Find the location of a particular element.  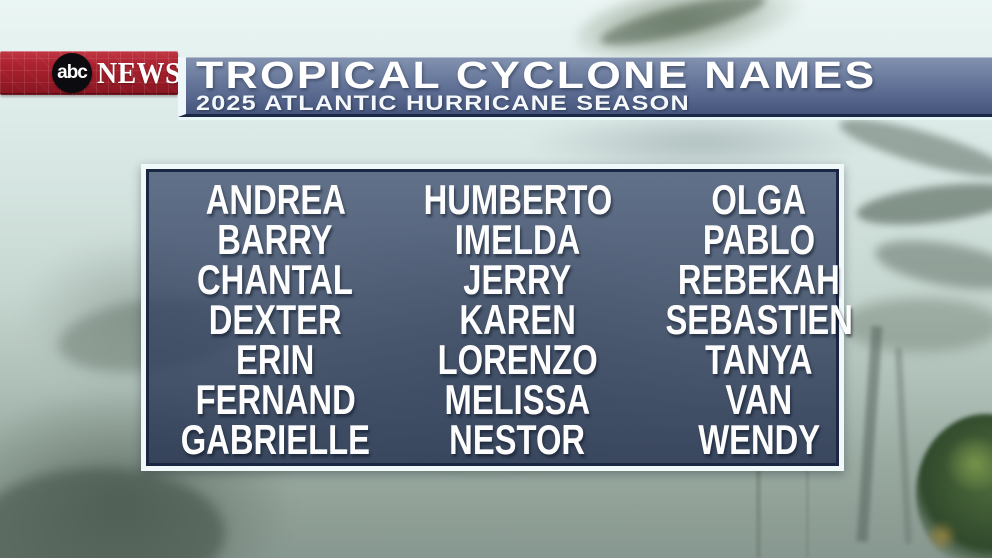

bush-accent is located at coordinates (942, 536).